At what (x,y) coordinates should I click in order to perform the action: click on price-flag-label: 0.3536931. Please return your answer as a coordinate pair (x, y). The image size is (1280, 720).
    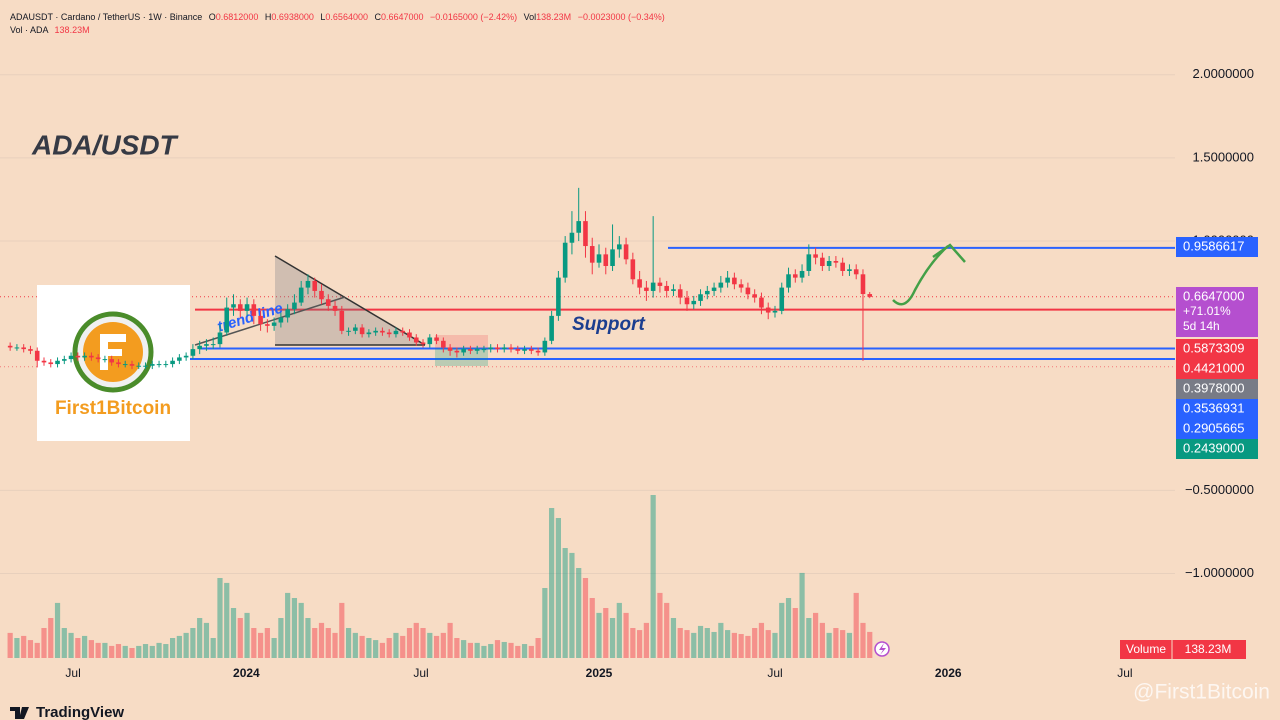
    Looking at the image, I should click on (1213, 407).